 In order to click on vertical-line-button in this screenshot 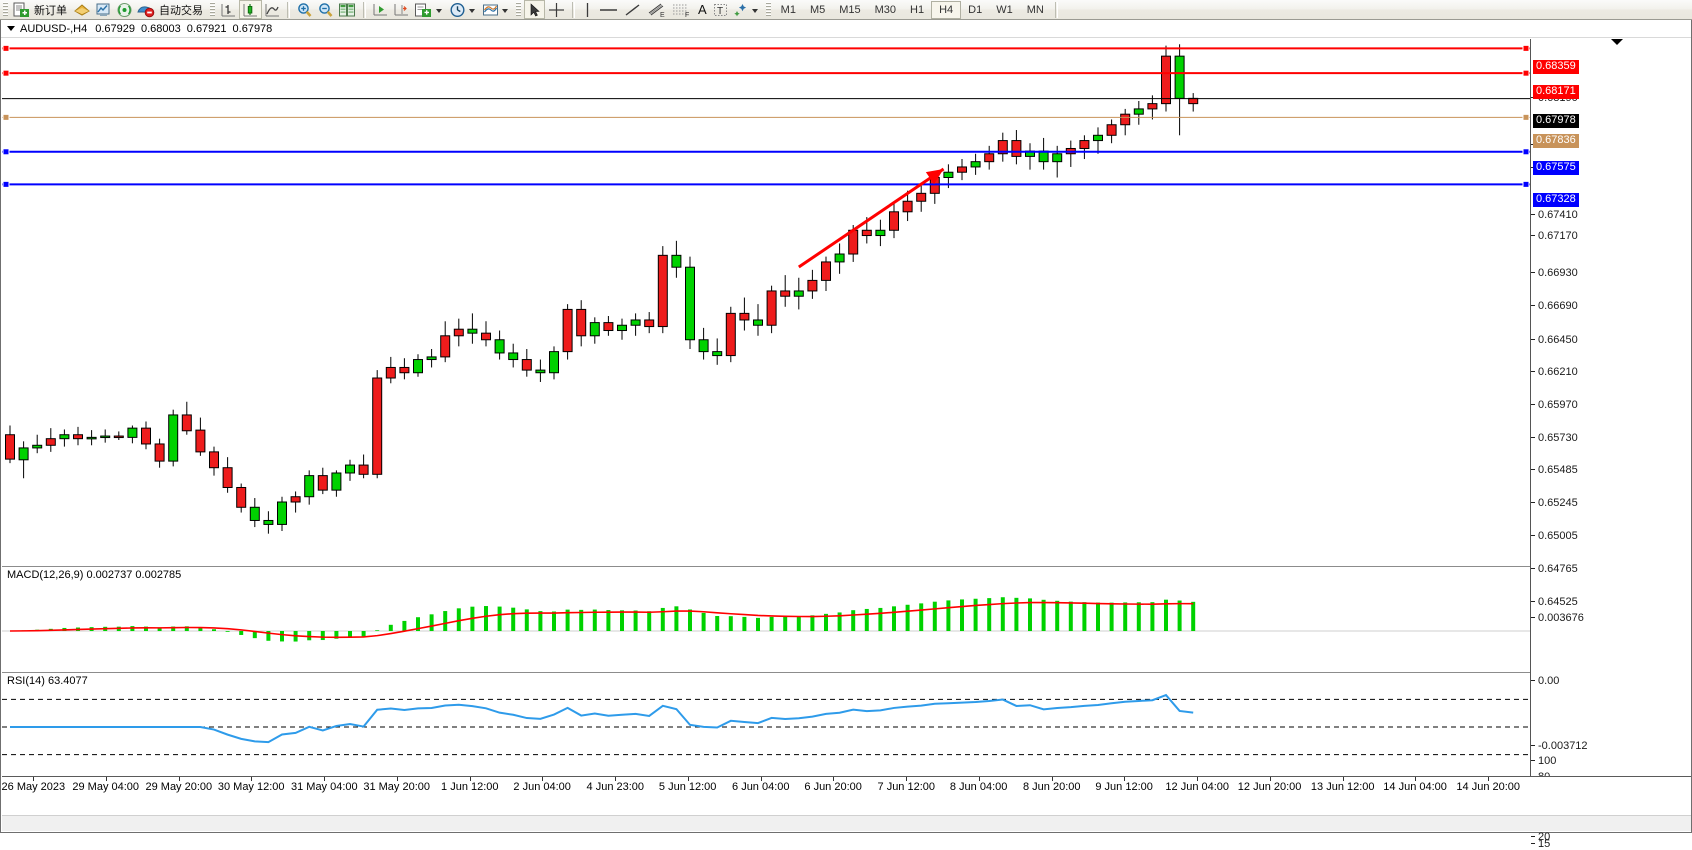, I will do `click(587, 9)`.